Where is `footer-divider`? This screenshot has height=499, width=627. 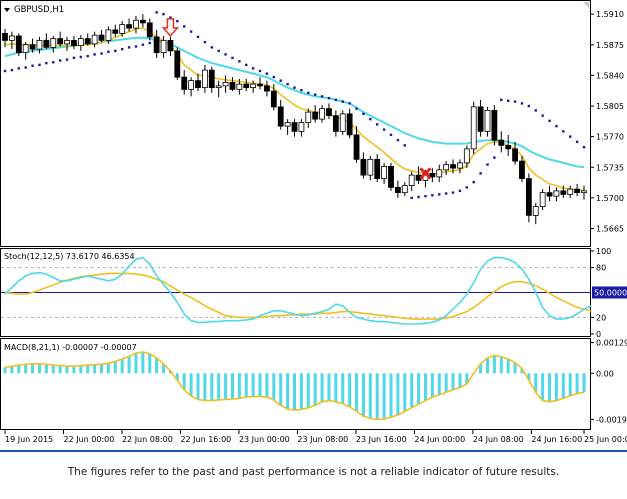
footer-divider is located at coordinates (313, 451).